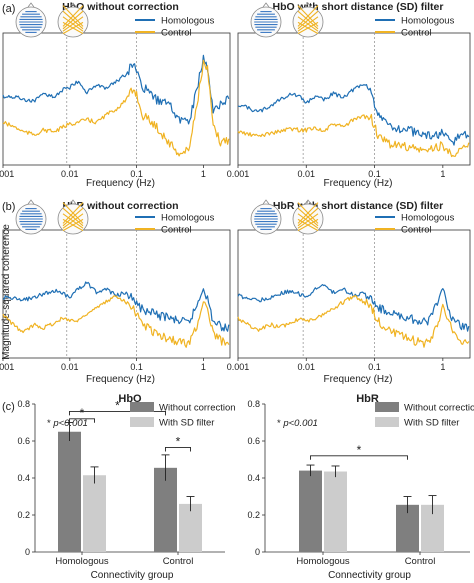  I want to click on y-tick-label: 0.6, so click(253, 441).